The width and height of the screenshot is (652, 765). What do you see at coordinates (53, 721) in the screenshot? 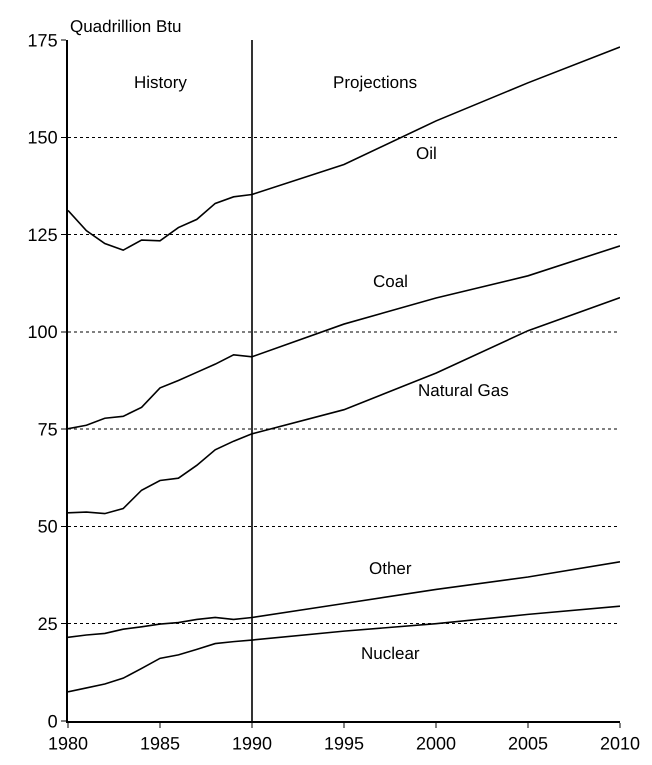
I see `y-tick-label: 0` at bounding box center [53, 721].